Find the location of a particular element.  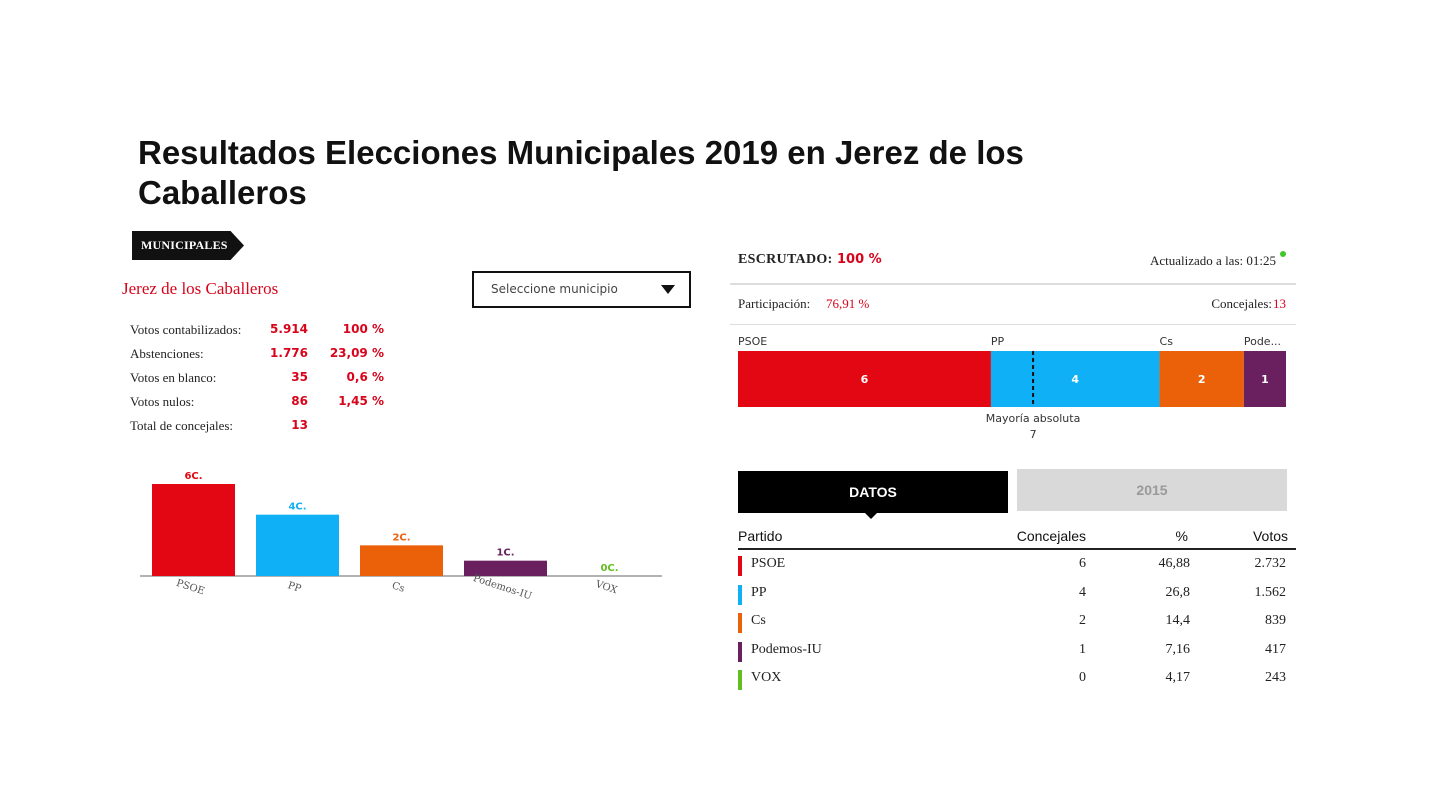

summary-value: 86 is located at coordinates (299, 401).